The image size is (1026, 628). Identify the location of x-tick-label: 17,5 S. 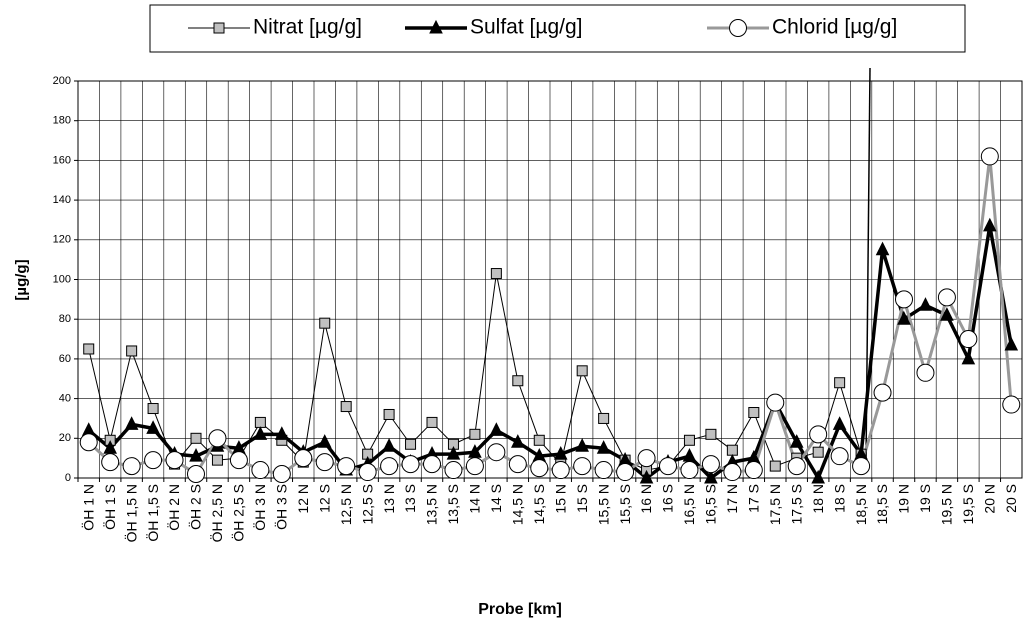
(796, 504).